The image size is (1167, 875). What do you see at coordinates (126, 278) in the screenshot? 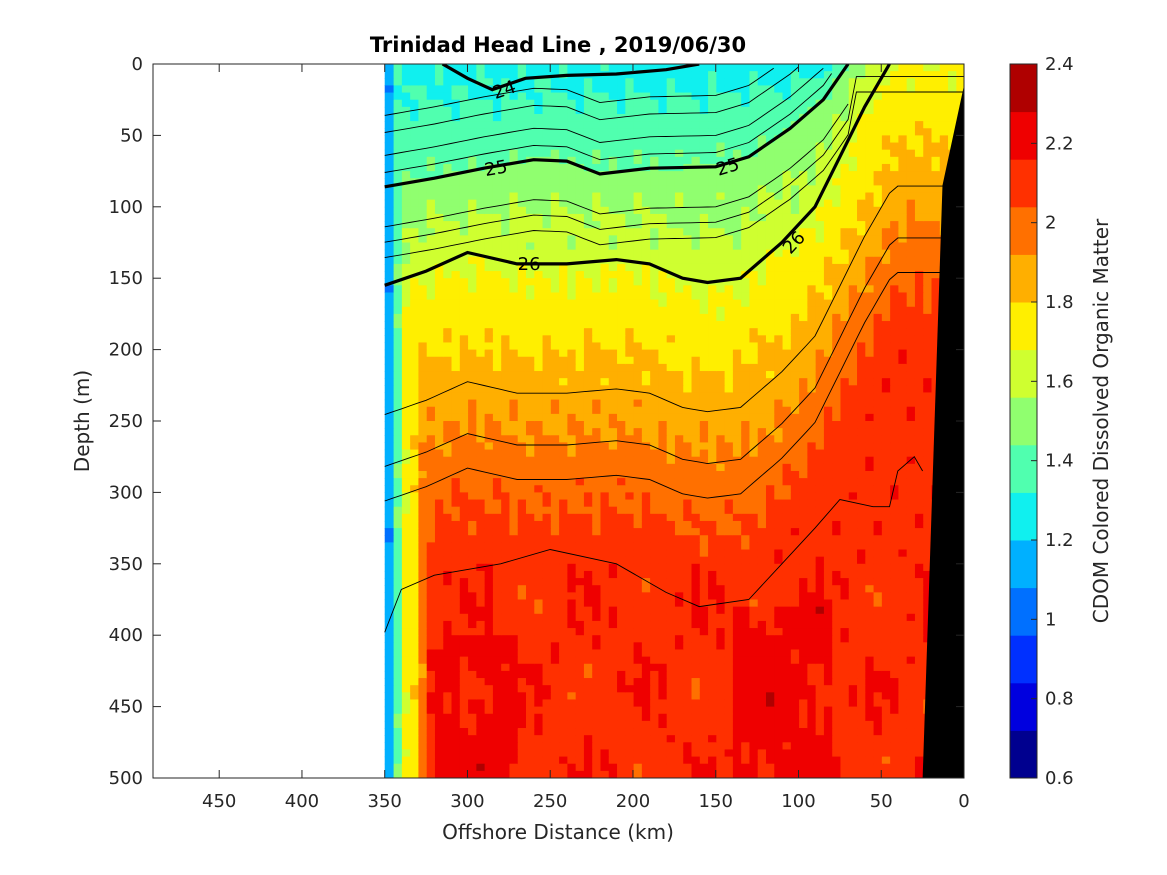
I see `y-tick-label: 150` at bounding box center [126, 278].